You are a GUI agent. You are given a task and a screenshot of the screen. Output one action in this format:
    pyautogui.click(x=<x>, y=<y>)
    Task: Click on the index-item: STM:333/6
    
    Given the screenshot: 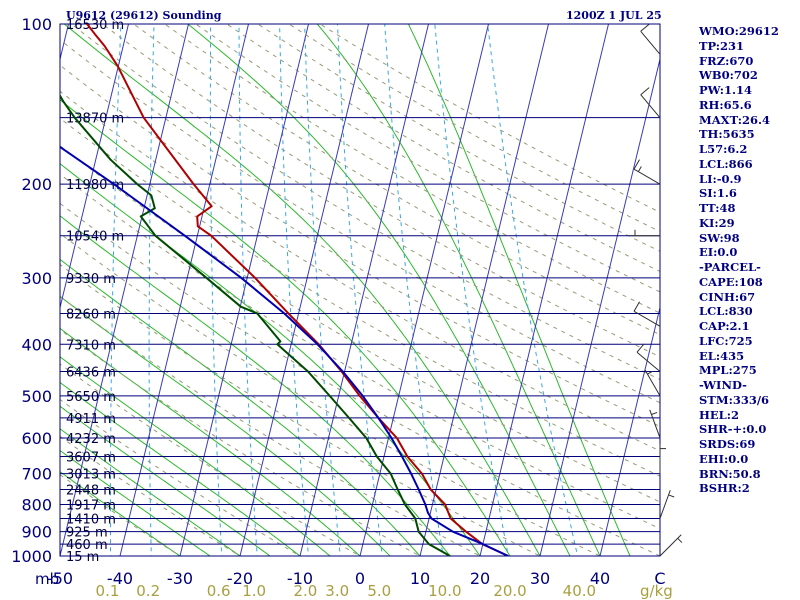 What is the action you would take?
    pyautogui.click(x=734, y=399)
    